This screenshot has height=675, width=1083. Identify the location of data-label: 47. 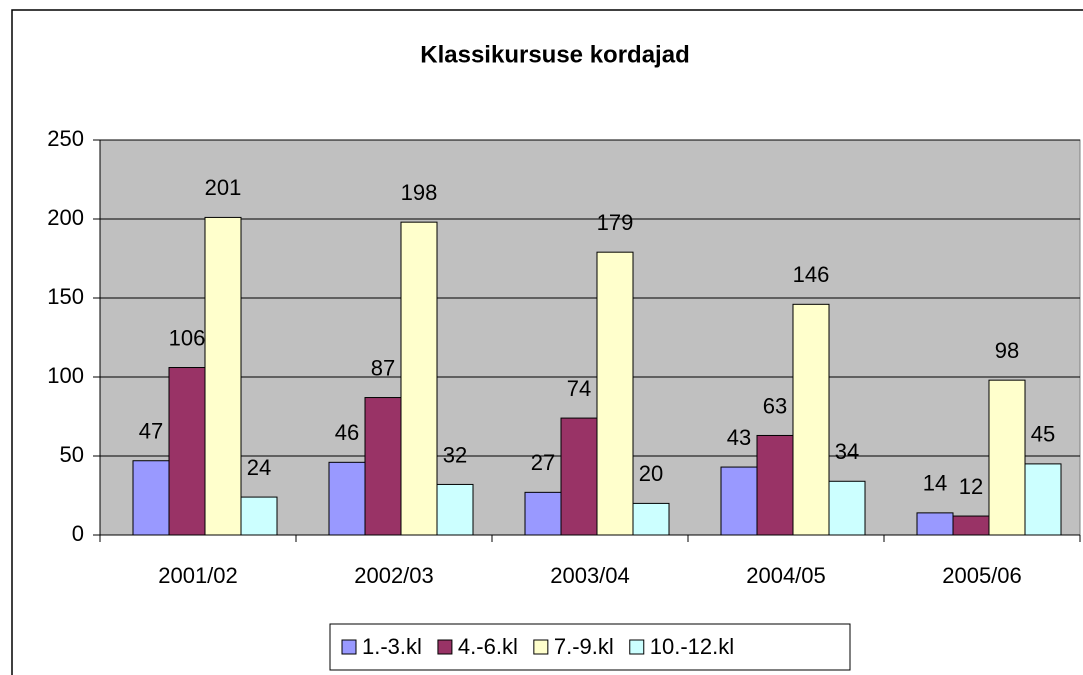
(151, 431).